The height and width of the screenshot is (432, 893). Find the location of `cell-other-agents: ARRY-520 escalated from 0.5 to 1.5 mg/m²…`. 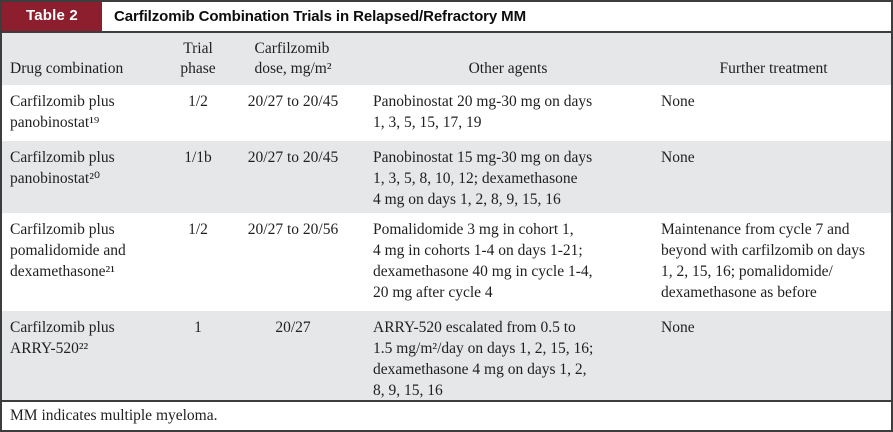

cell-other-agents: ARRY-520 escalated from 0.5 to 1.5 mg/m²… is located at coordinates (483, 359).